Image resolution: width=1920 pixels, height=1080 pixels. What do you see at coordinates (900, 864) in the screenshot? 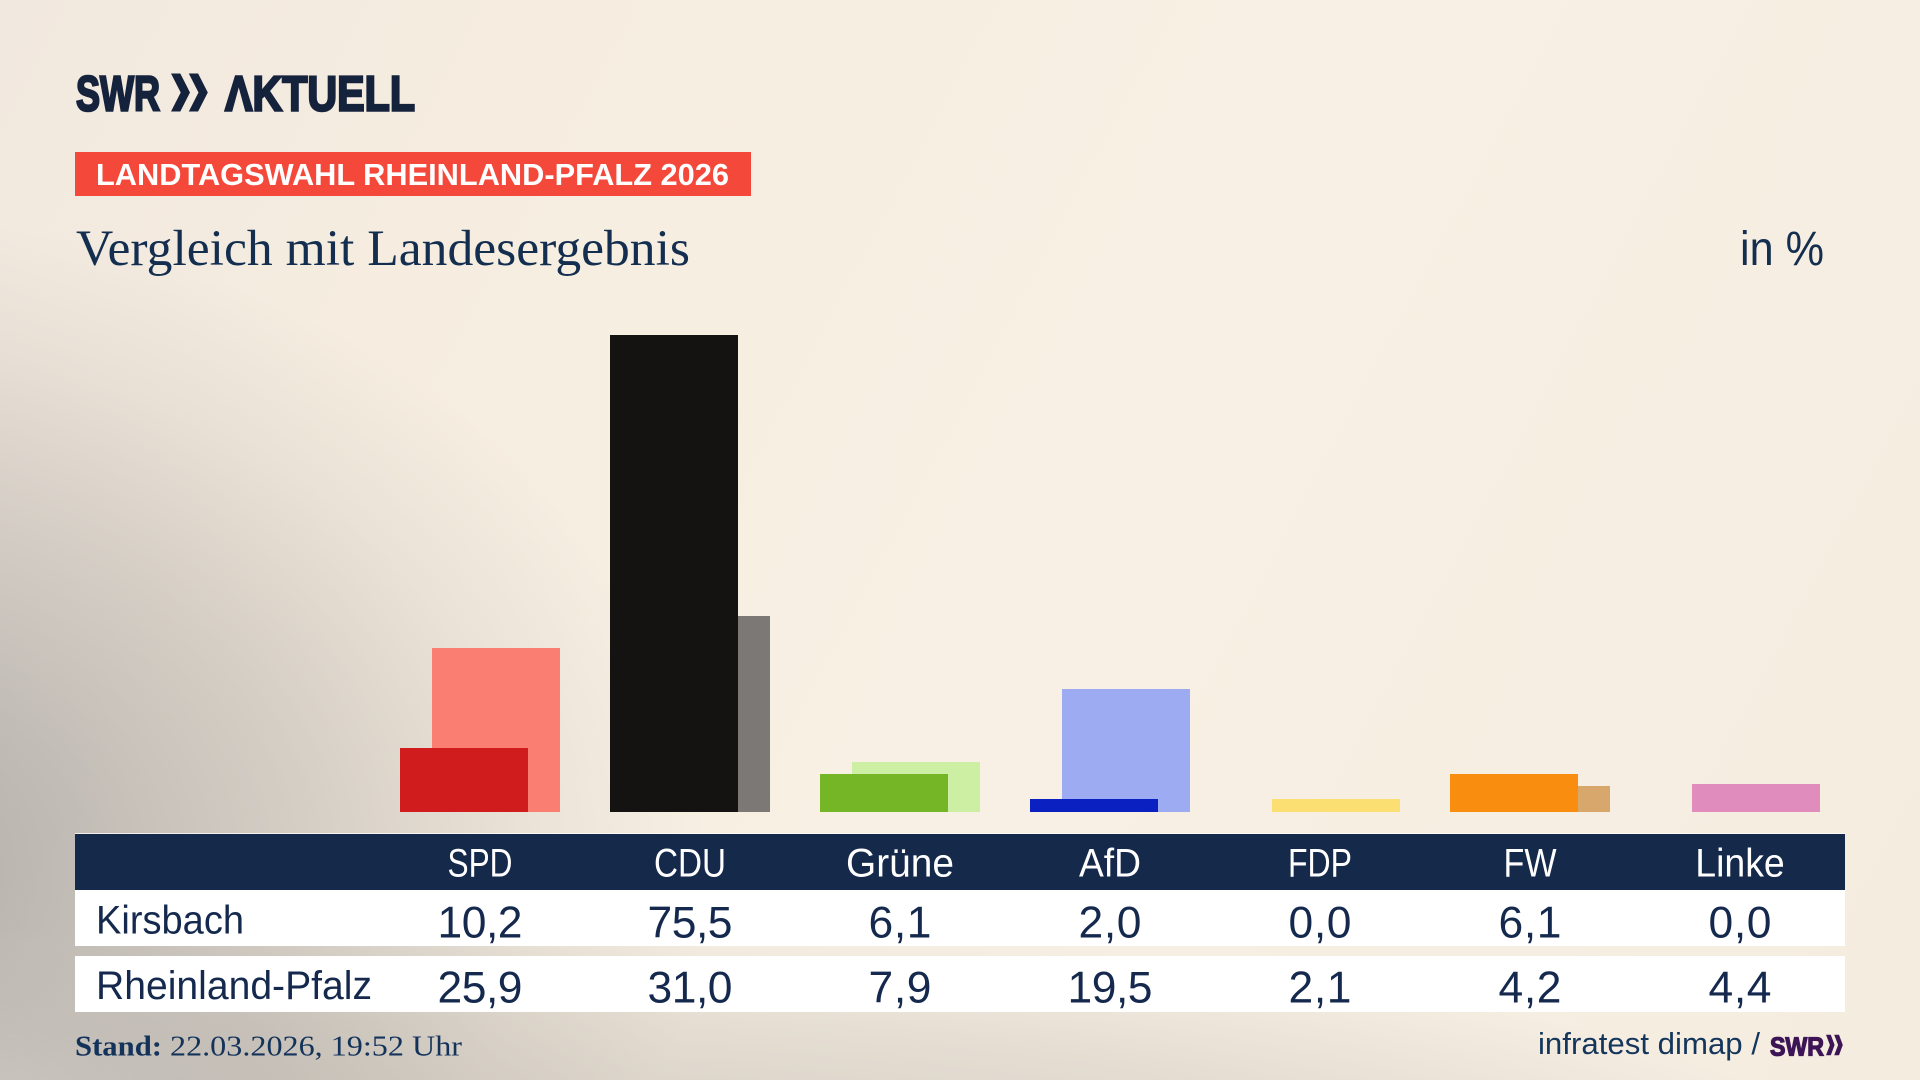
I see `svg-text: Grüne` at bounding box center [900, 864].